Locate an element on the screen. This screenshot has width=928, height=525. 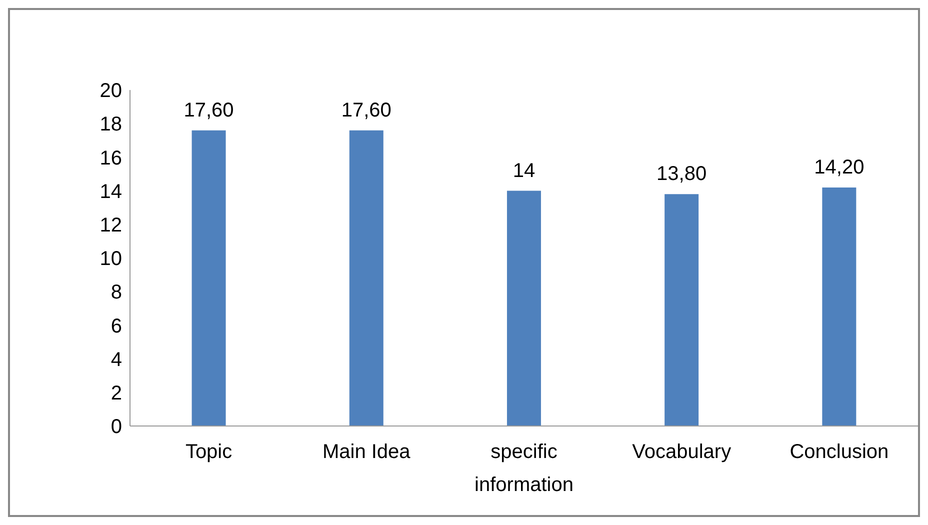
x-tick-label: Topic is located at coordinates (208, 452).